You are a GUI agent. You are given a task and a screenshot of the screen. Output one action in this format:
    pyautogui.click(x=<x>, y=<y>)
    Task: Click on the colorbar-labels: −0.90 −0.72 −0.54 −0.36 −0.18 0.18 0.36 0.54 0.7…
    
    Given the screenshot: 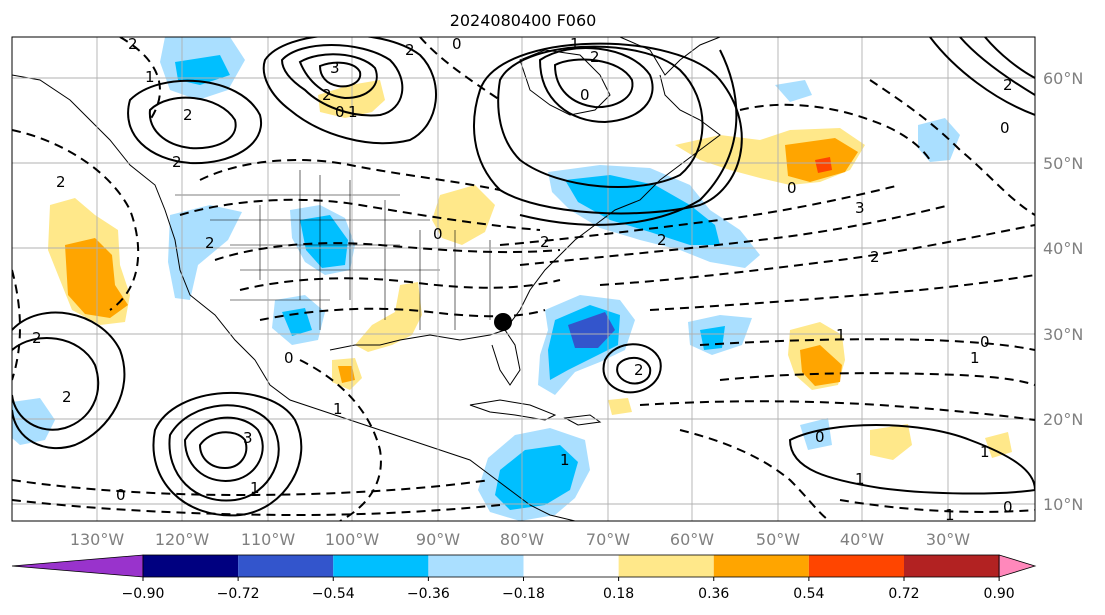 What is the action you would take?
    pyautogui.click(x=568, y=589)
    